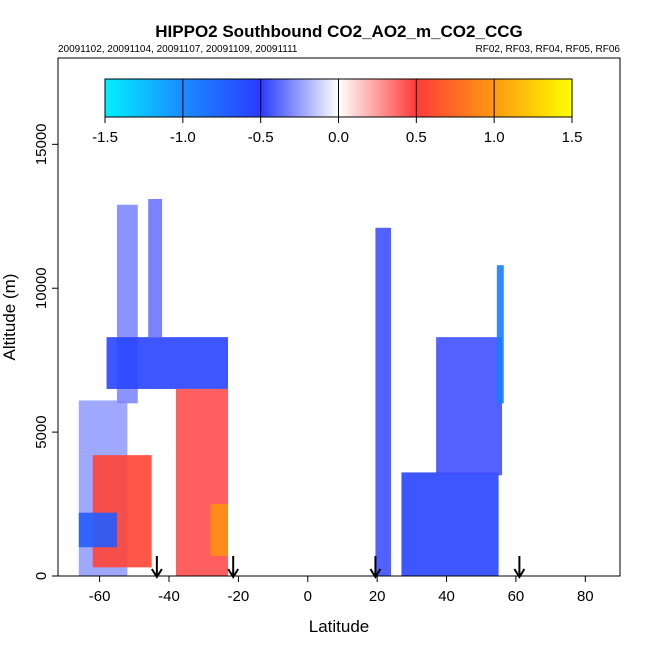 This screenshot has width=650, height=650. I want to click on y-tick-label: 5000, so click(41, 431).